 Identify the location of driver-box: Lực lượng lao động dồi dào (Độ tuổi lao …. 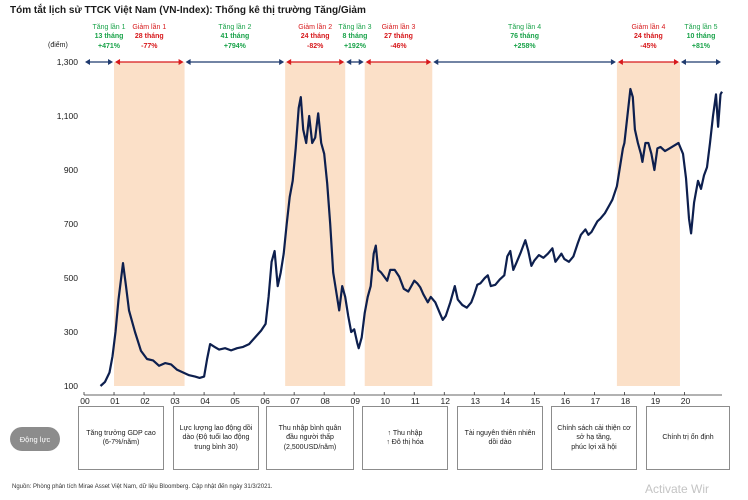
(216, 438).